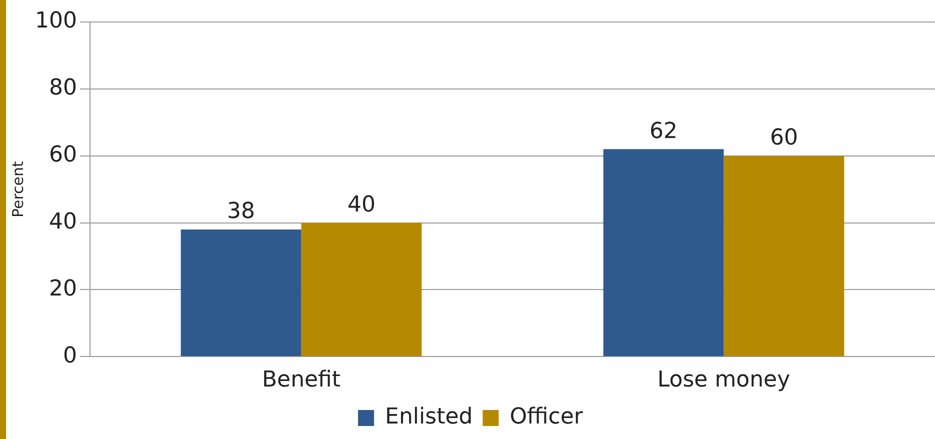 The image size is (935, 439). I want to click on data-label: 62, so click(664, 131).